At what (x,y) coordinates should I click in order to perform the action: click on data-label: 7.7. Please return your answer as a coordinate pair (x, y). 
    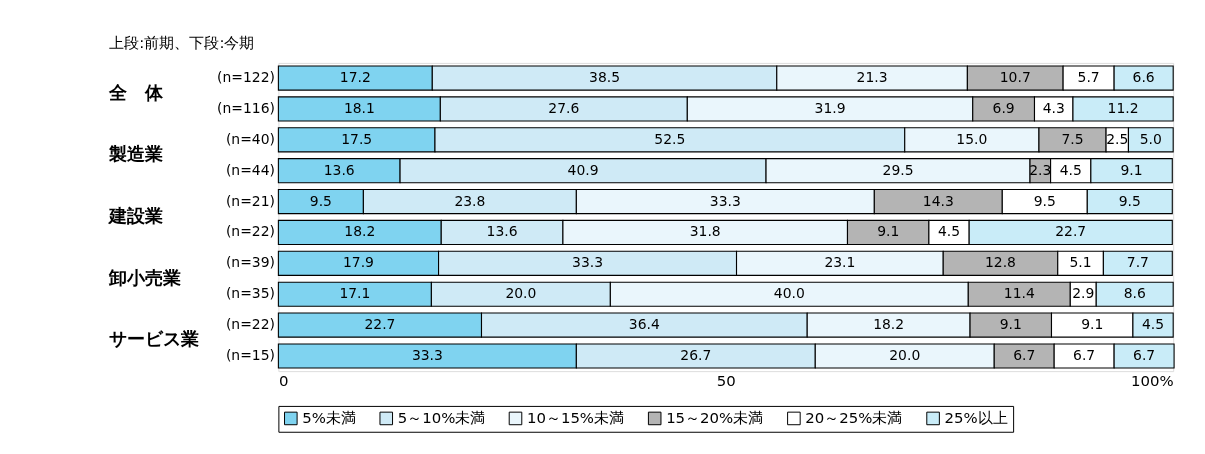
    Looking at the image, I should click on (1137, 262).